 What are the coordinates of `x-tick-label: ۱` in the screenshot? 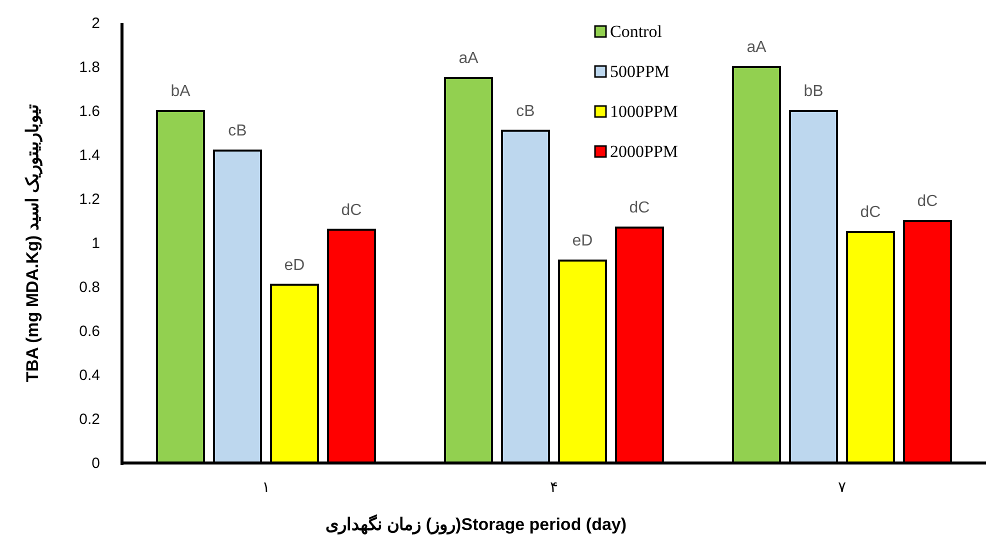 It's located at (266, 487).